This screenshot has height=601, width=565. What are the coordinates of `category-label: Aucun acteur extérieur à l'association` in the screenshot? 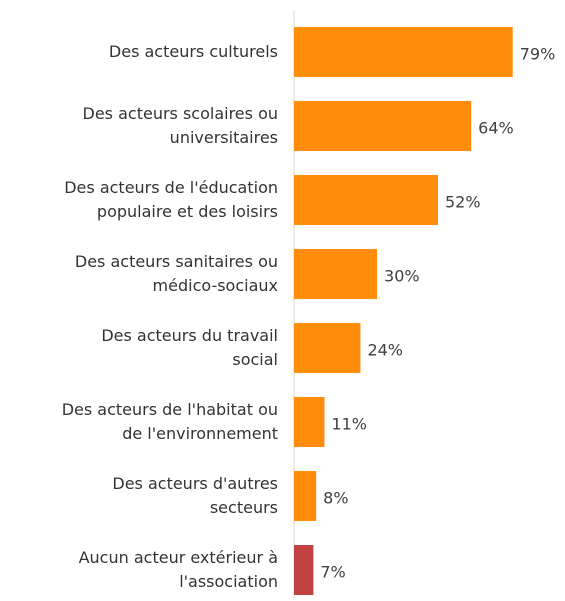 It's located at (178, 569).